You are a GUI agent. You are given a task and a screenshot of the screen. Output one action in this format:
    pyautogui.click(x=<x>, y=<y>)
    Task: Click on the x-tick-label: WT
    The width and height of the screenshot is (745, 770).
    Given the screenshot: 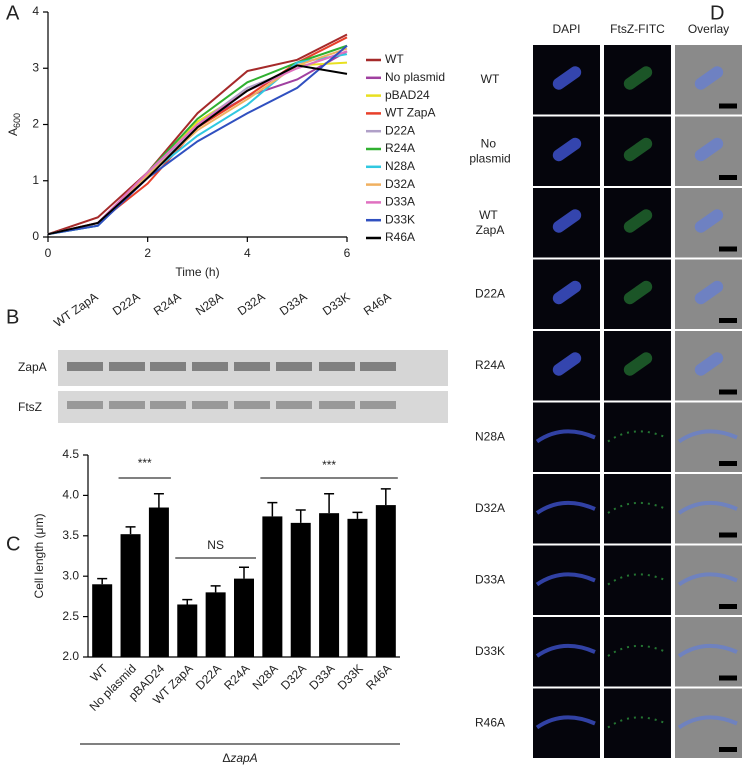 What is the action you would take?
    pyautogui.click(x=99, y=673)
    